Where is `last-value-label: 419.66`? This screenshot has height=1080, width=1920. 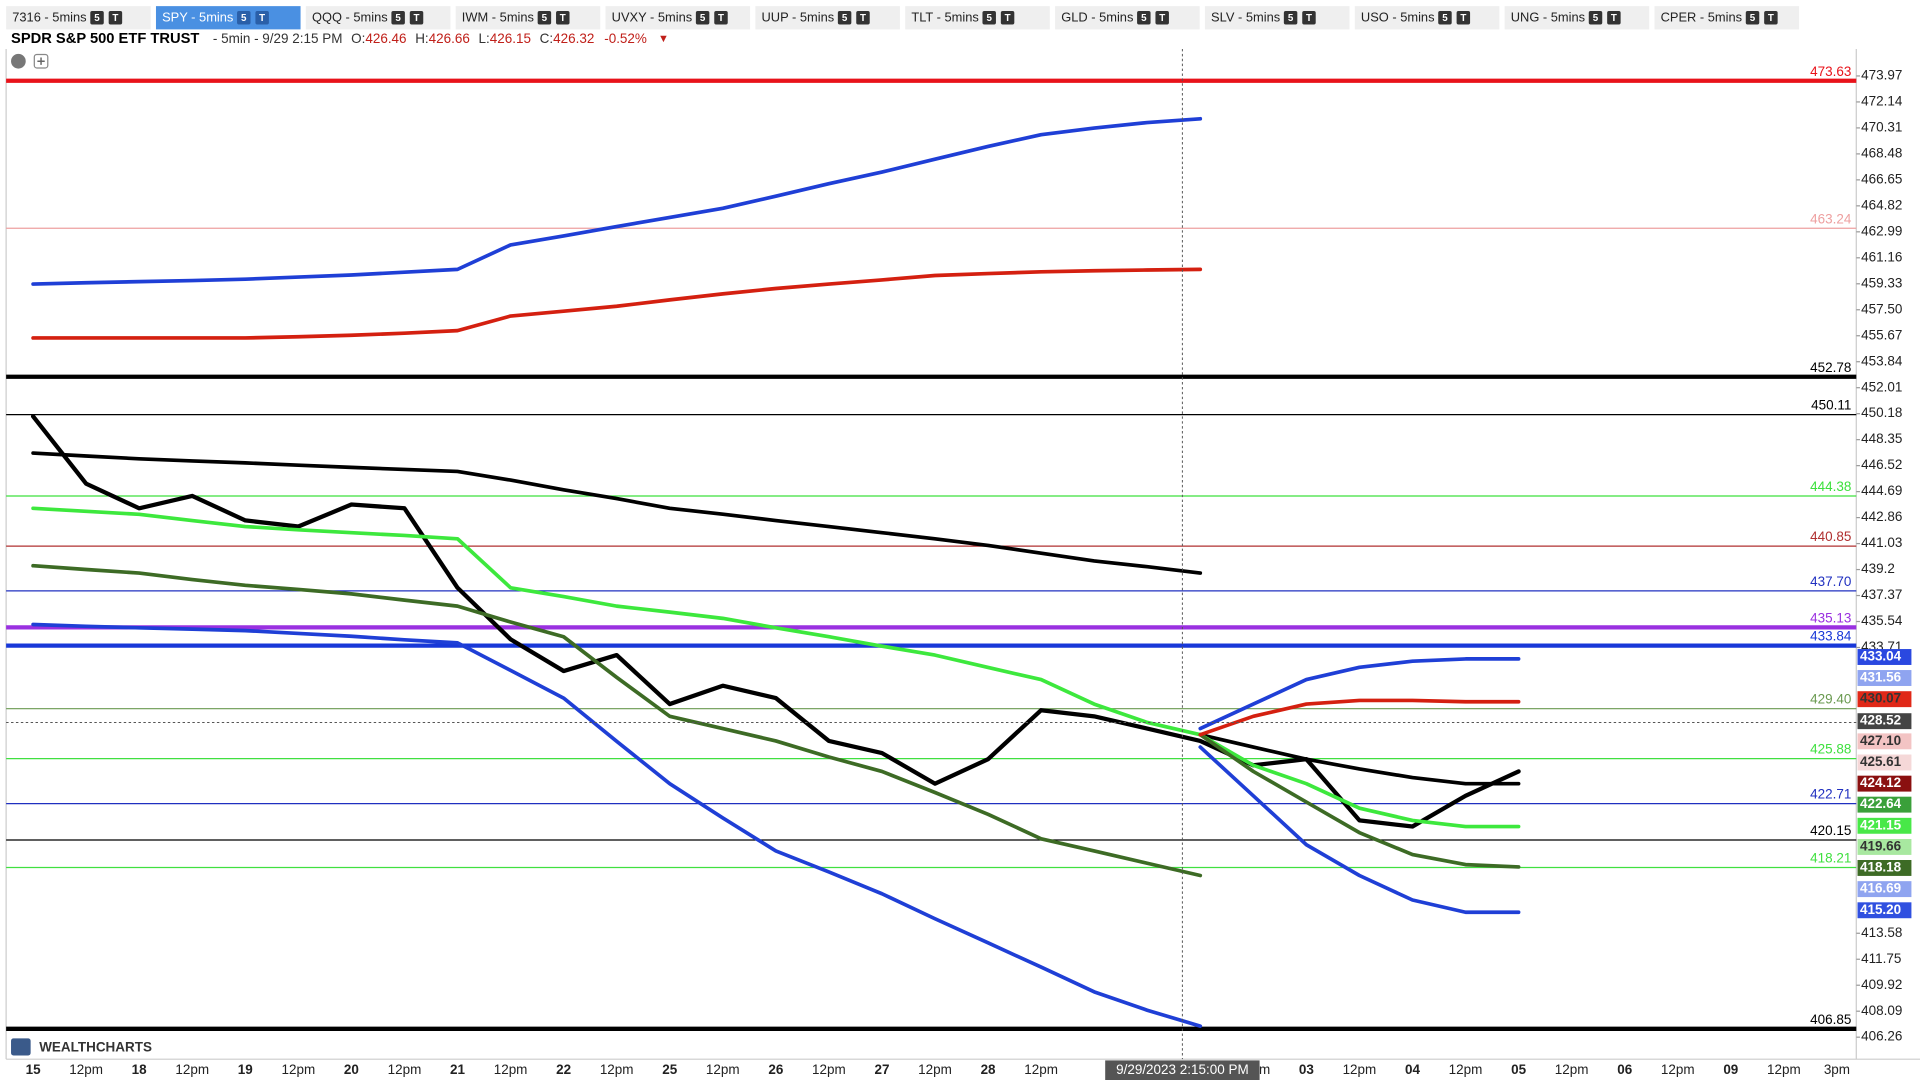 last-value-label: 419.66 is located at coordinates (1880, 846).